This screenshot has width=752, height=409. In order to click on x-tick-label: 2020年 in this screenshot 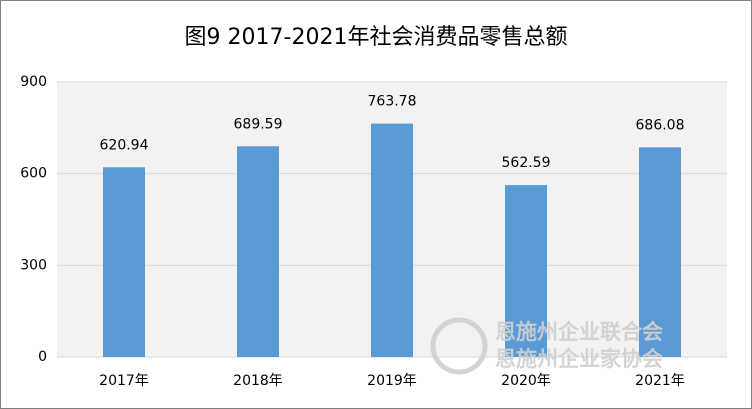, I will do `click(526, 381)`.